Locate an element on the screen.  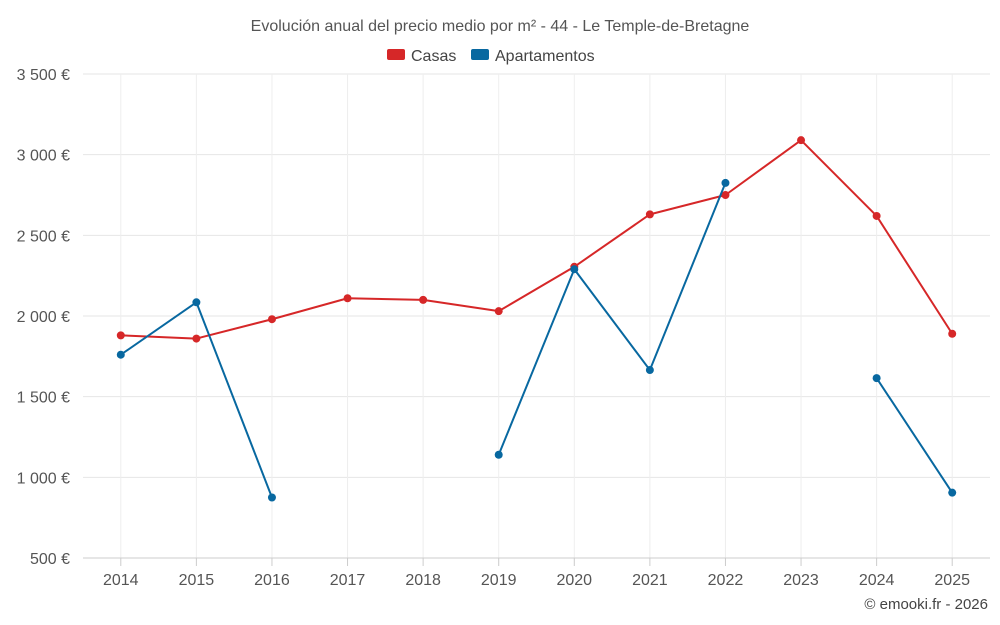
legend-swatch-casas is located at coordinates (396, 54).